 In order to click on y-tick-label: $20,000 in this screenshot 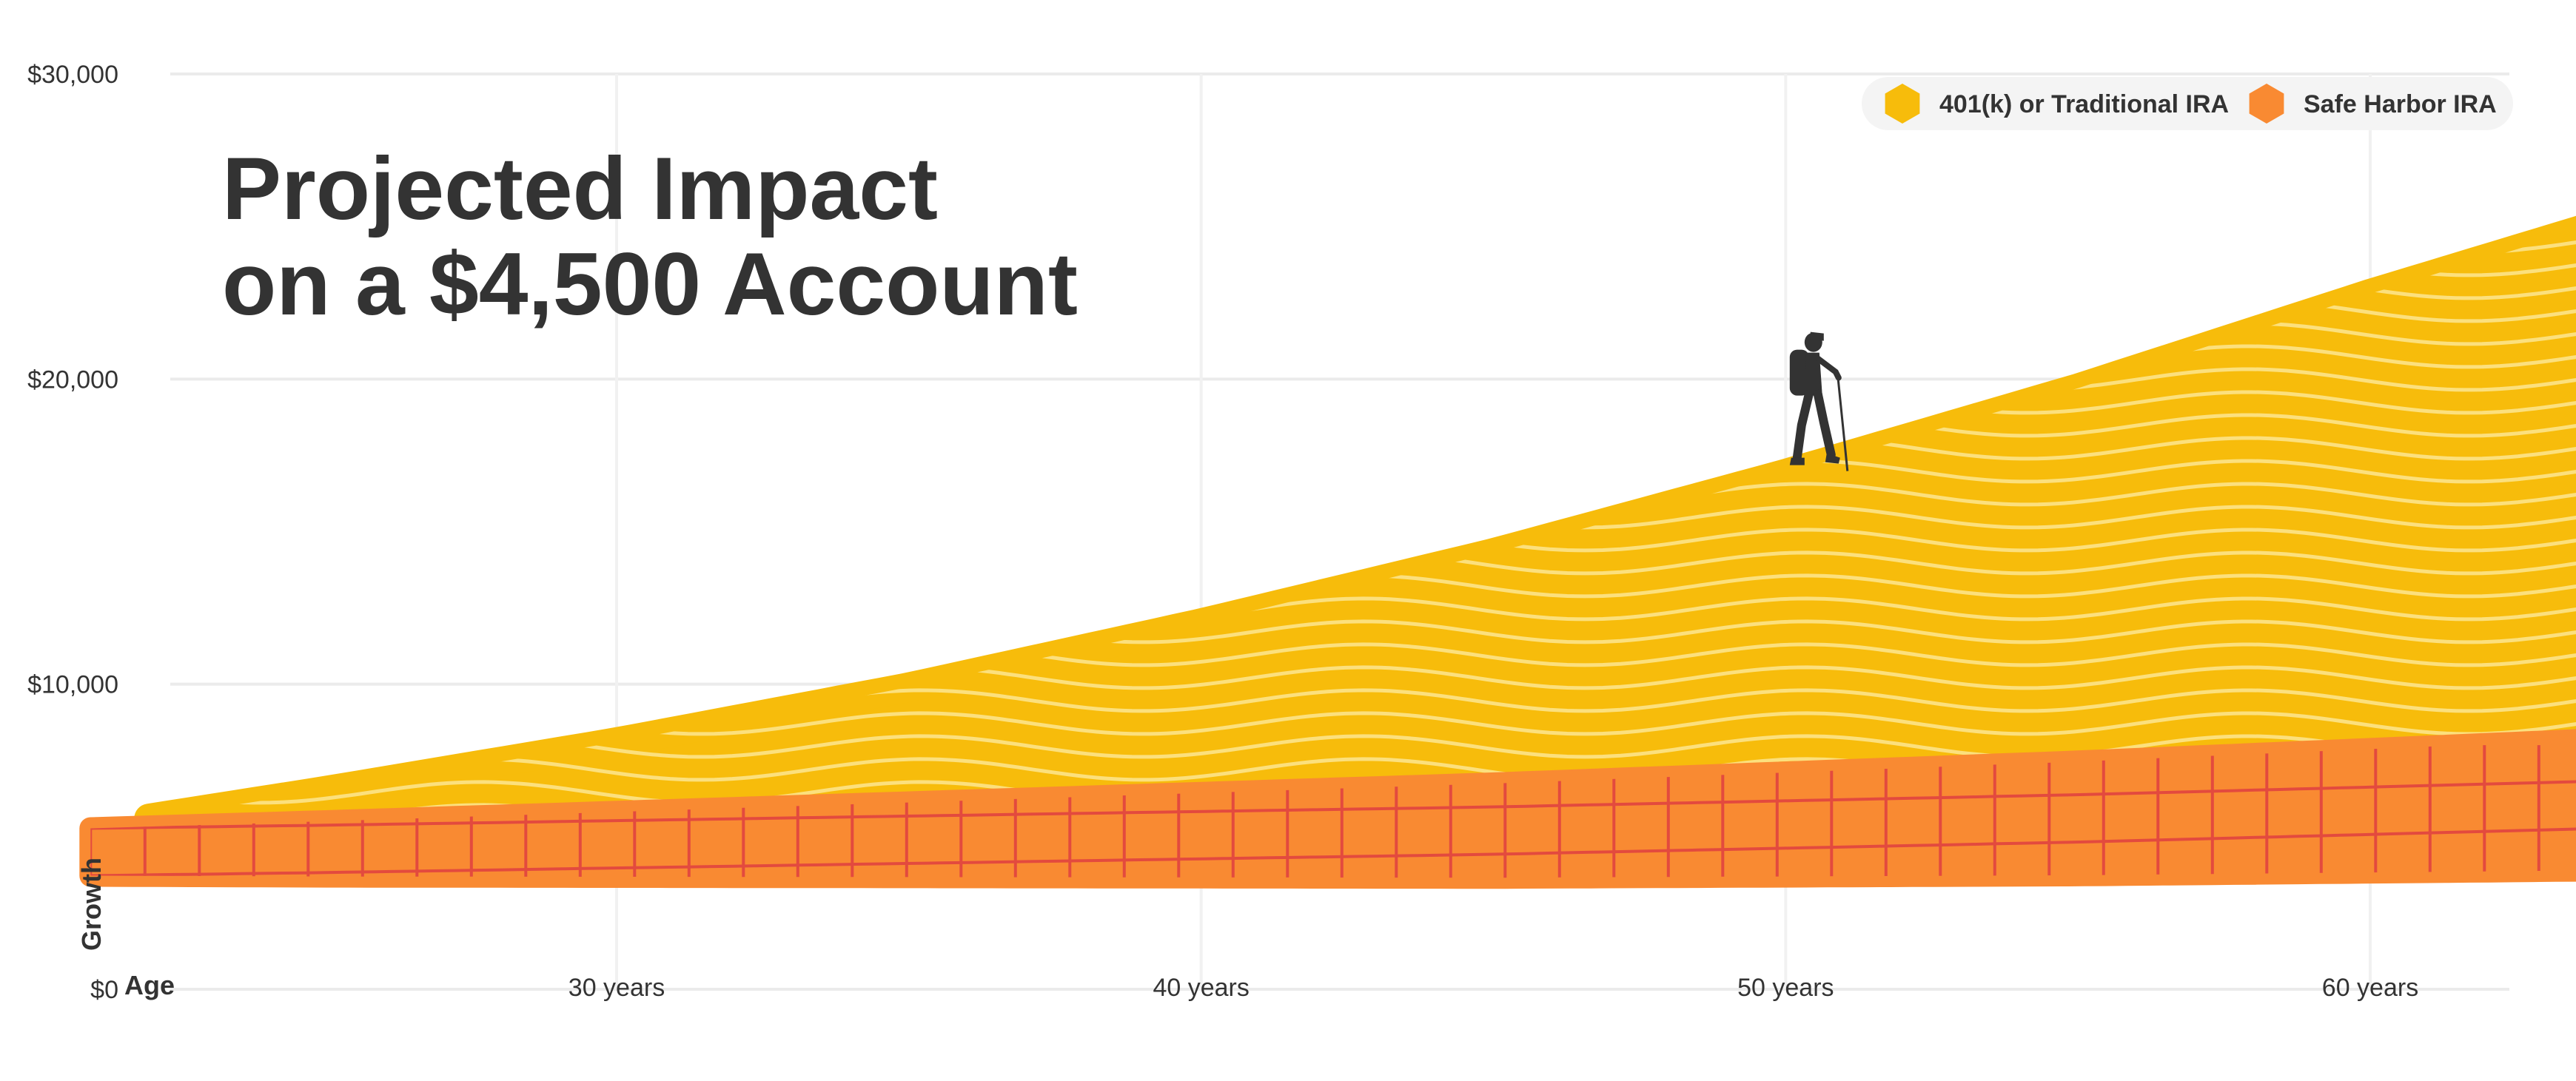, I will do `click(72, 380)`.